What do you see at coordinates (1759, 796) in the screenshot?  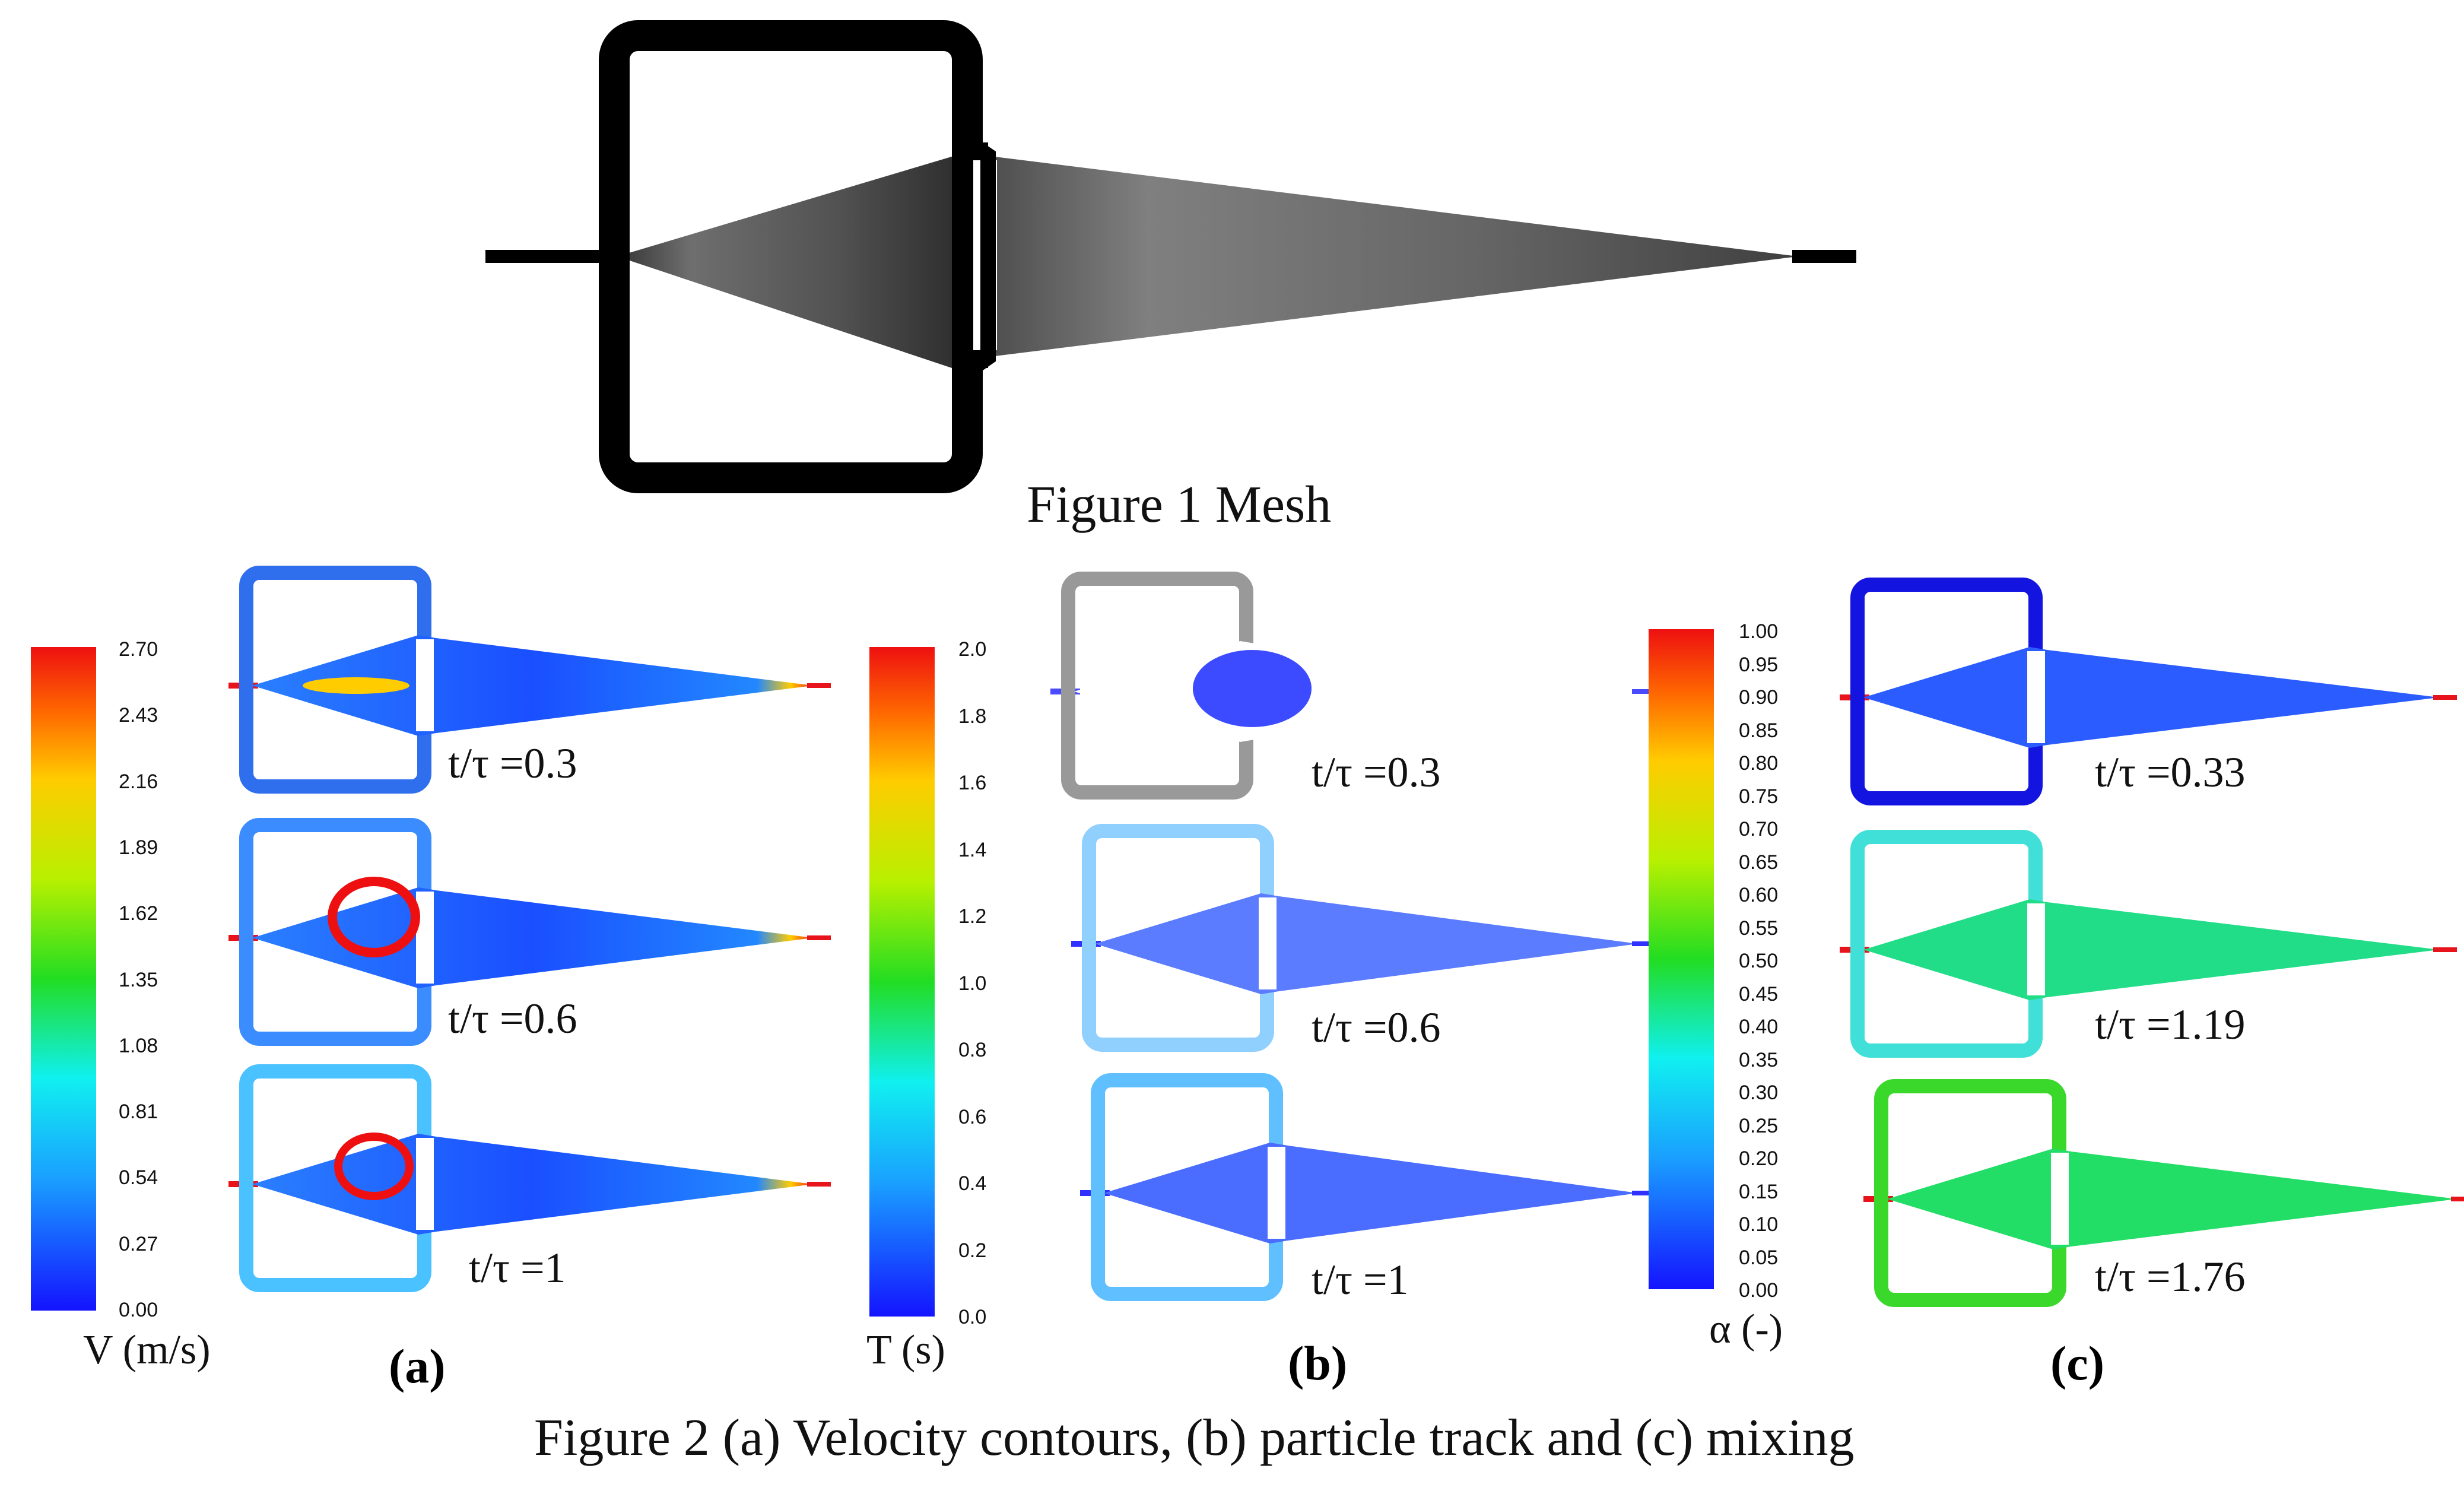 I see `colorbar-tick-label: 0.75` at bounding box center [1759, 796].